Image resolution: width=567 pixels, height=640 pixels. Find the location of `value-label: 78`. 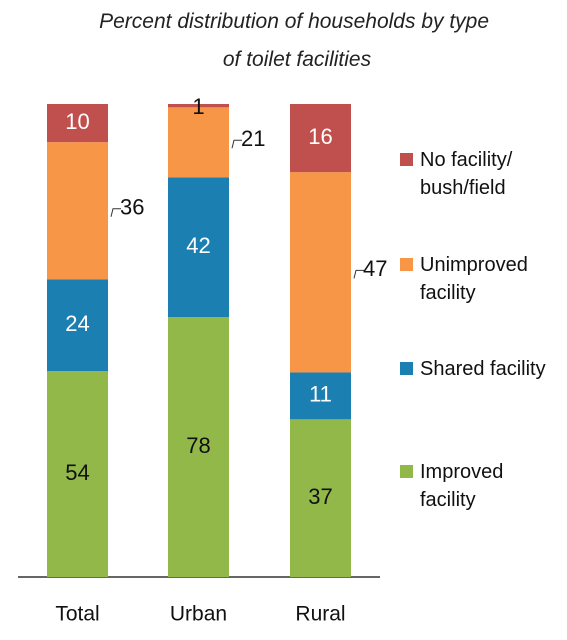

value-label: 78 is located at coordinates (198, 445).